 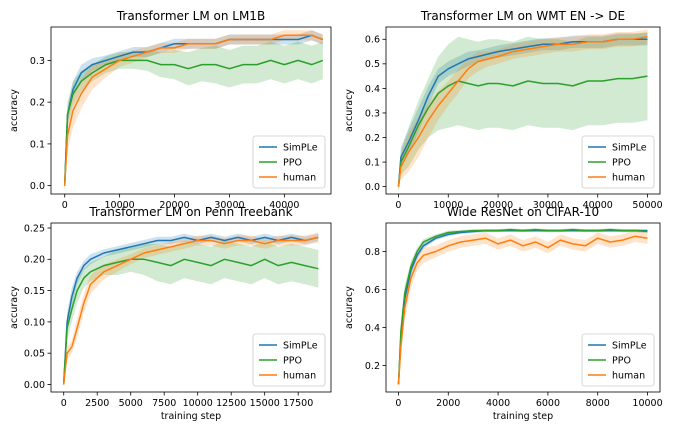 What do you see at coordinates (523, 212) in the screenshot?
I see `chart-title: Wide ResNet on CIFAR-10` at bounding box center [523, 212].